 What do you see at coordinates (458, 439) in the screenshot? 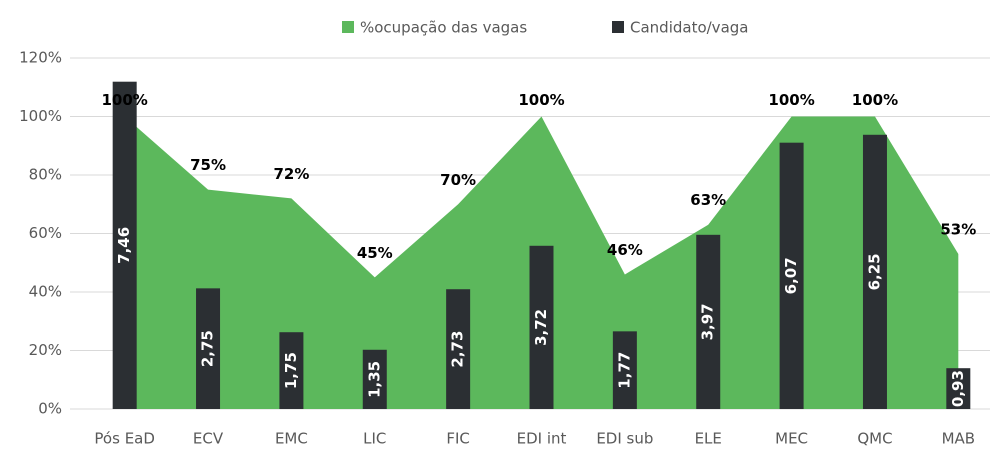
I see `x-tick-label: FIC` at bounding box center [458, 439].